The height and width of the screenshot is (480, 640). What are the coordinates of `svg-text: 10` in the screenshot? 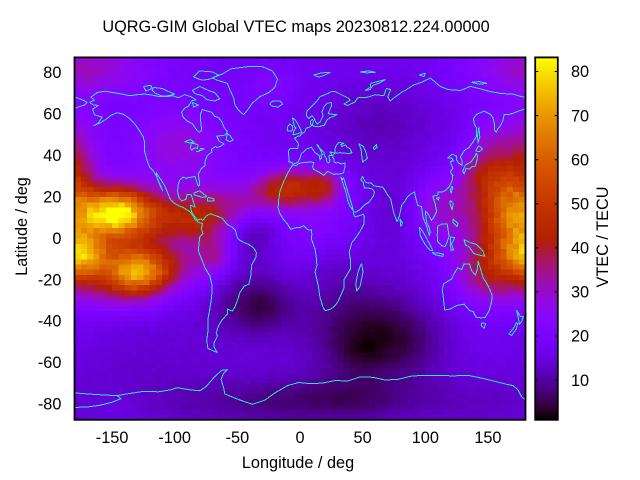 It's located at (580, 381).